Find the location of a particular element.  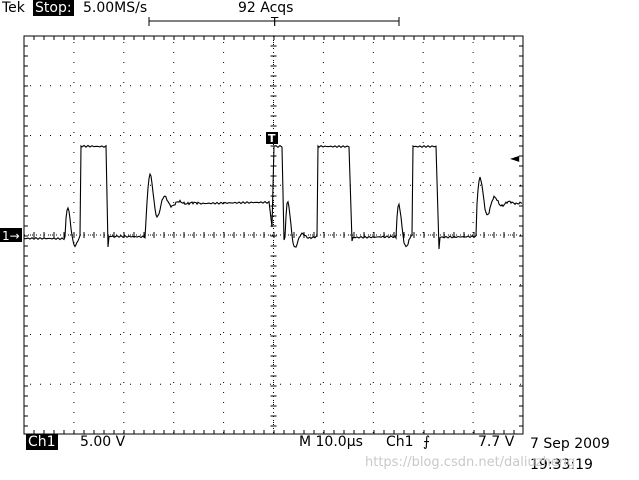

ch1-ground-marker-label: 1→ is located at coordinates (11, 236).